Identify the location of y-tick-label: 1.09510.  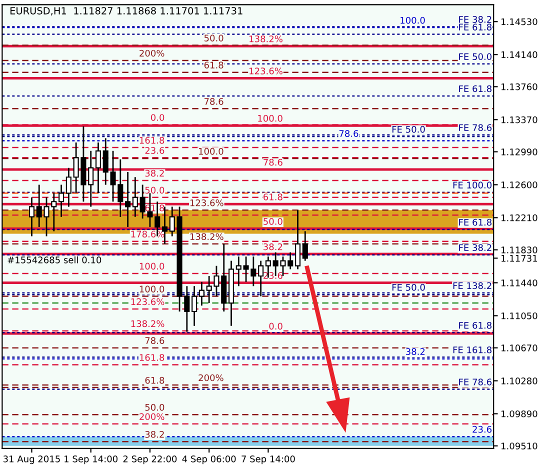
(520, 446).